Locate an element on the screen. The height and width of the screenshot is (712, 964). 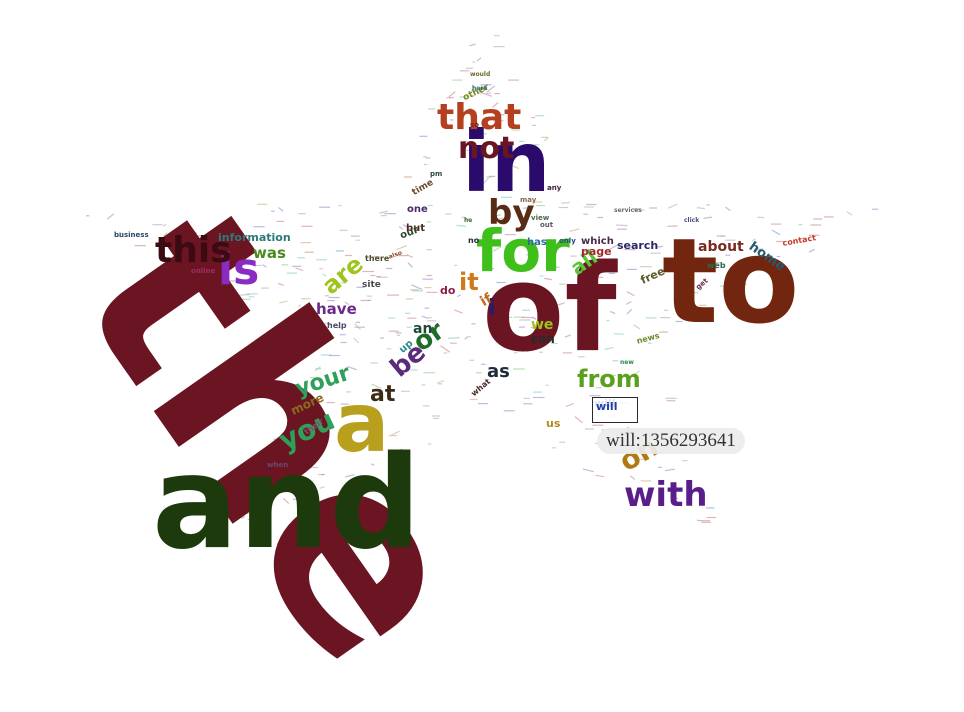
word-business: business is located at coordinates (131, 235).